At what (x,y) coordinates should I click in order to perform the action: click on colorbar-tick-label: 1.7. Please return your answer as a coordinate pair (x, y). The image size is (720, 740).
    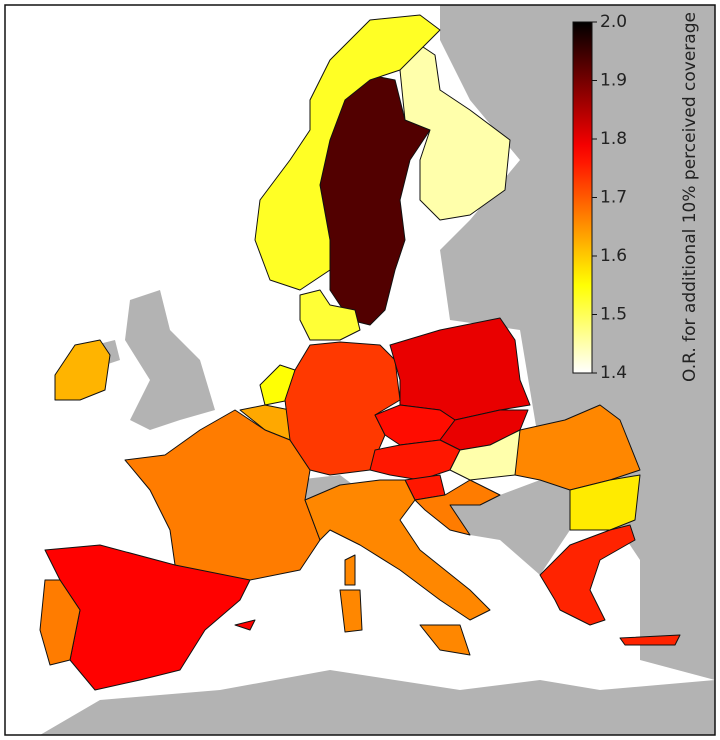
    Looking at the image, I should click on (613, 198).